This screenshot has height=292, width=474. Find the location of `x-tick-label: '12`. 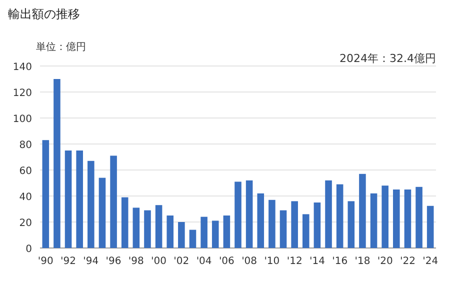

x-tick-label: '12 is located at coordinates (294, 261).